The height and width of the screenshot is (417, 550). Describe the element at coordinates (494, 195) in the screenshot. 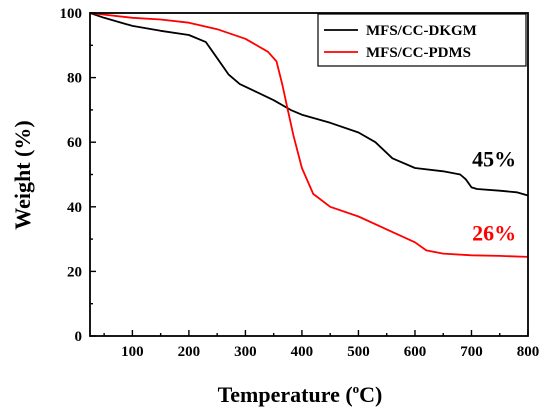

I see `annotations: 45% 26%` at that location.